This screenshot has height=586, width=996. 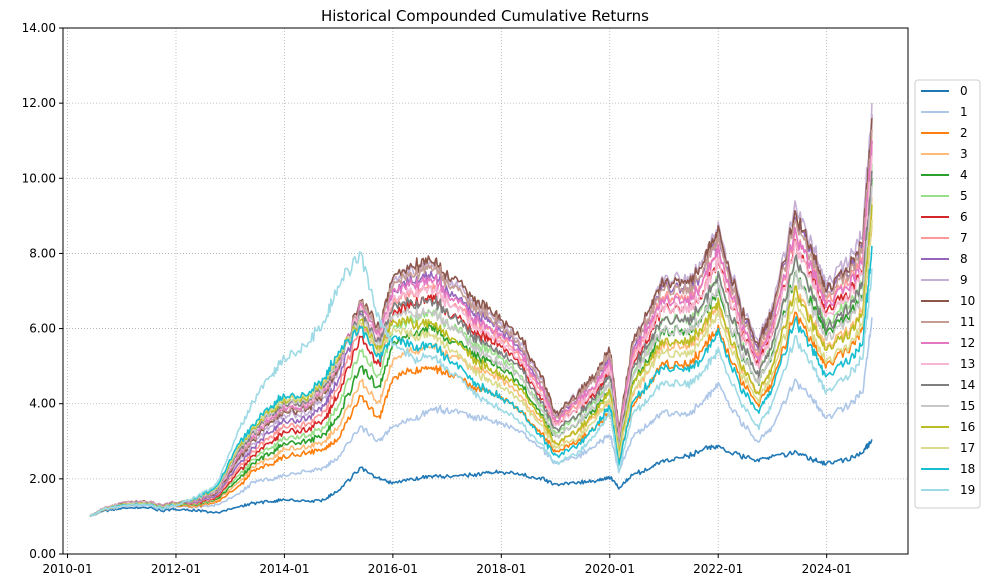 I want to click on y-tick-label: 4.00, so click(x=42, y=404).